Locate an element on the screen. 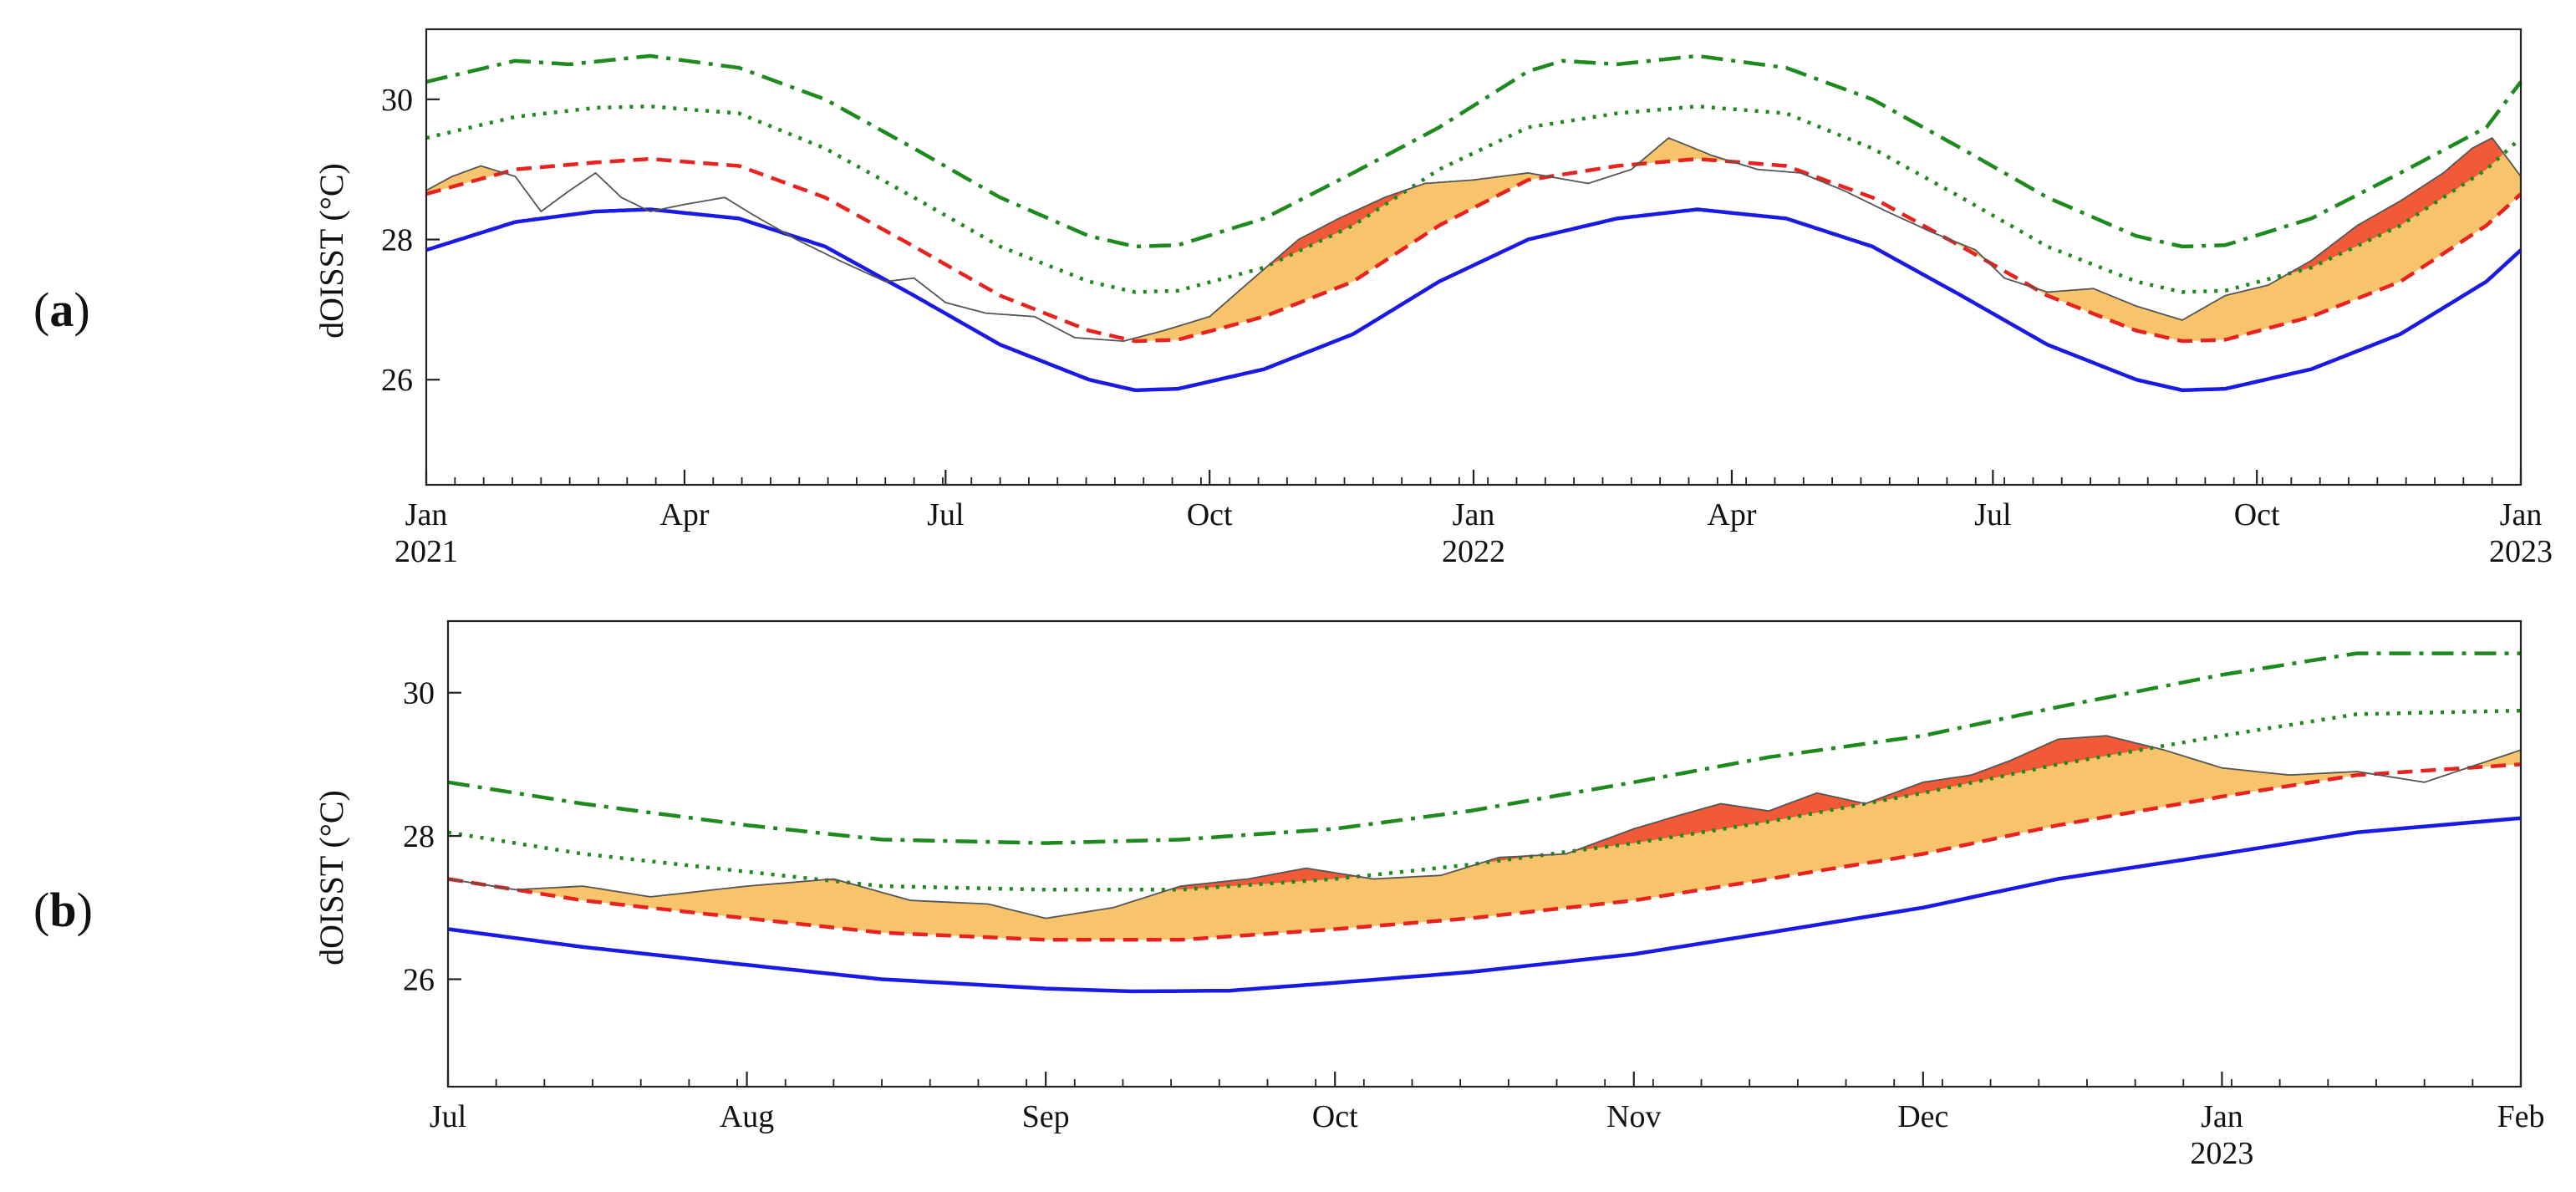  panel-b-fills is located at coordinates (1520, 838).